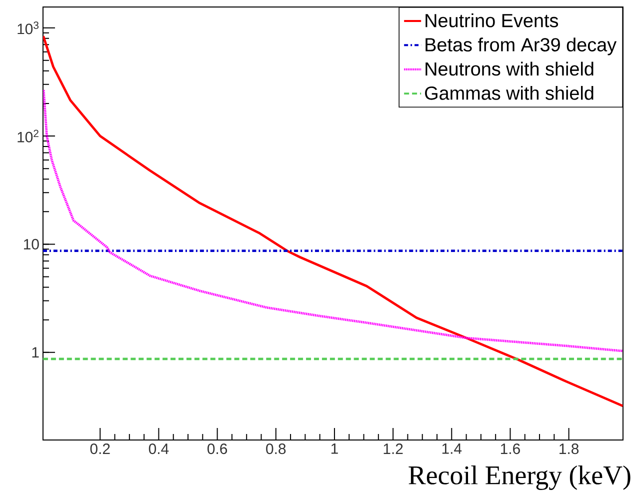  I want to click on x-axis-title: Recoil Energy (keV), so click(519, 478).